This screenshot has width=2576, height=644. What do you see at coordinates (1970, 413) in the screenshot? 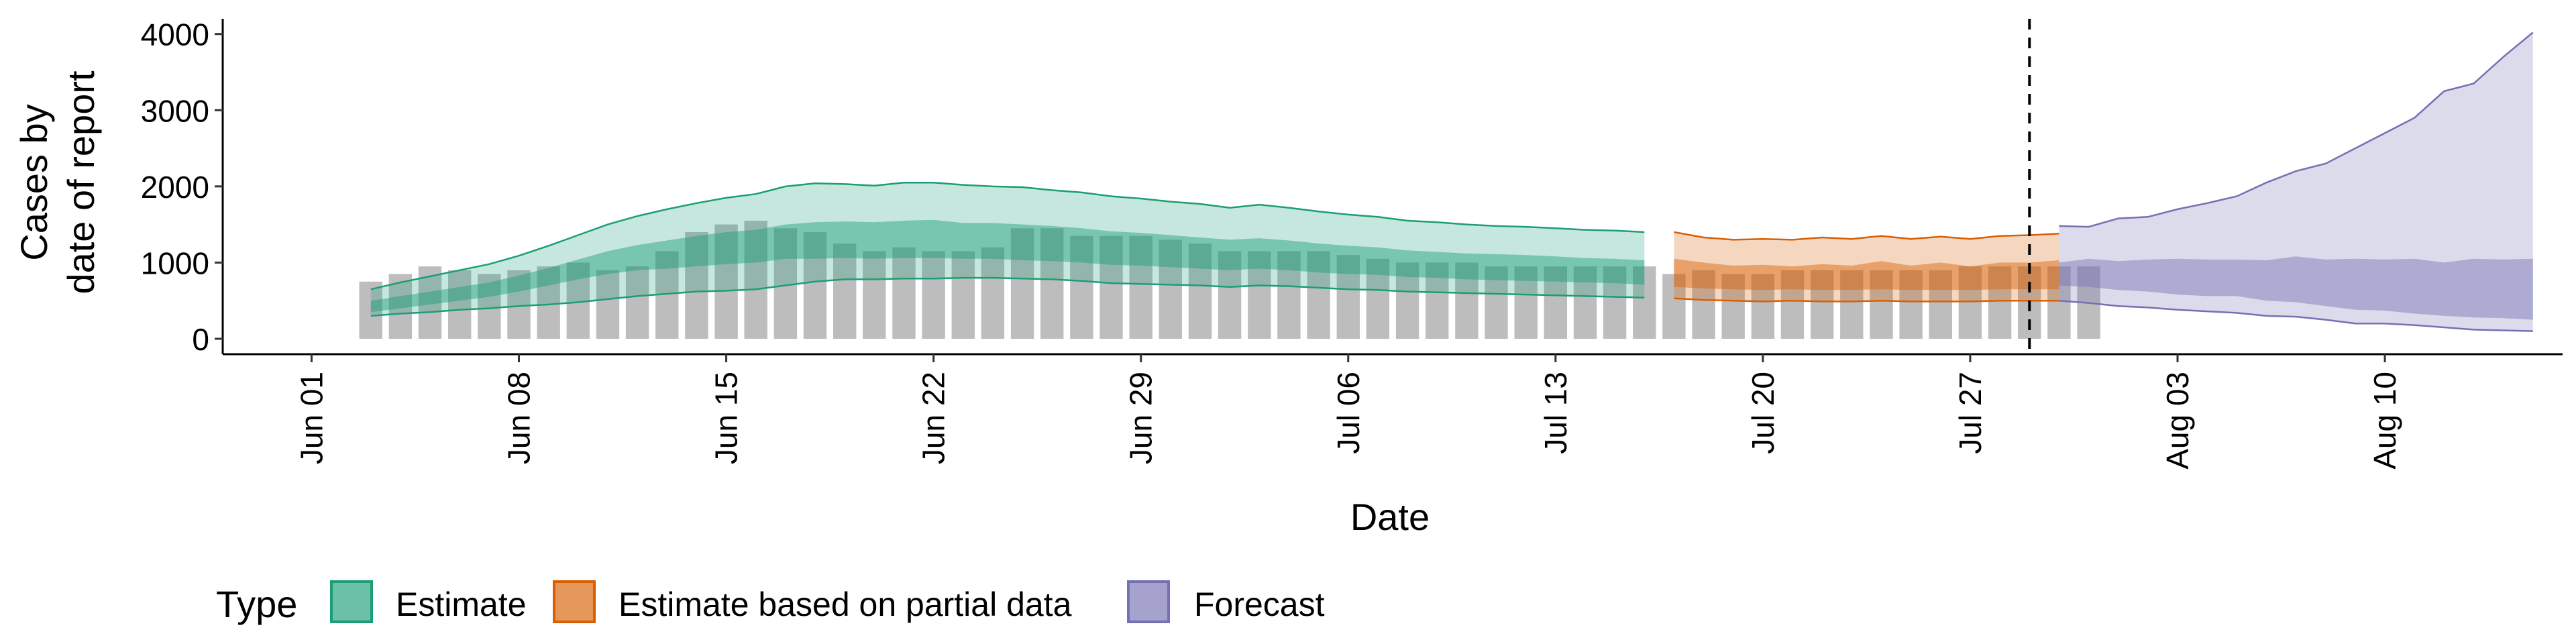
I see `x-tick-label: Jul 27` at bounding box center [1970, 413].